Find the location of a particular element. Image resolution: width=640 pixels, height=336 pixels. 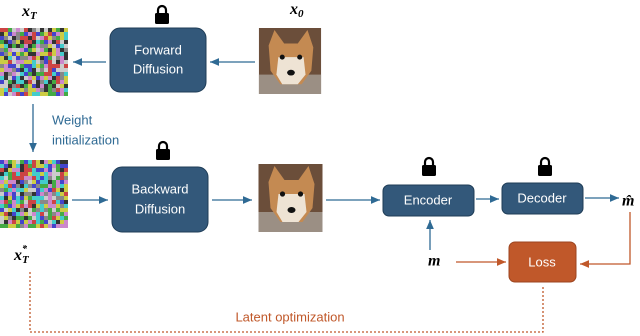

encoder-box: Encoder is located at coordinates (428, 200).